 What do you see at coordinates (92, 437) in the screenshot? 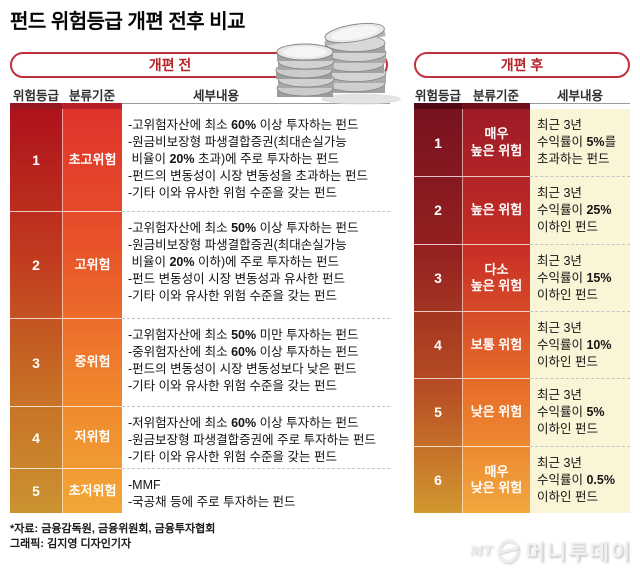
I see `risk-grade-label: 저위험` at bounding box center [92, 437].